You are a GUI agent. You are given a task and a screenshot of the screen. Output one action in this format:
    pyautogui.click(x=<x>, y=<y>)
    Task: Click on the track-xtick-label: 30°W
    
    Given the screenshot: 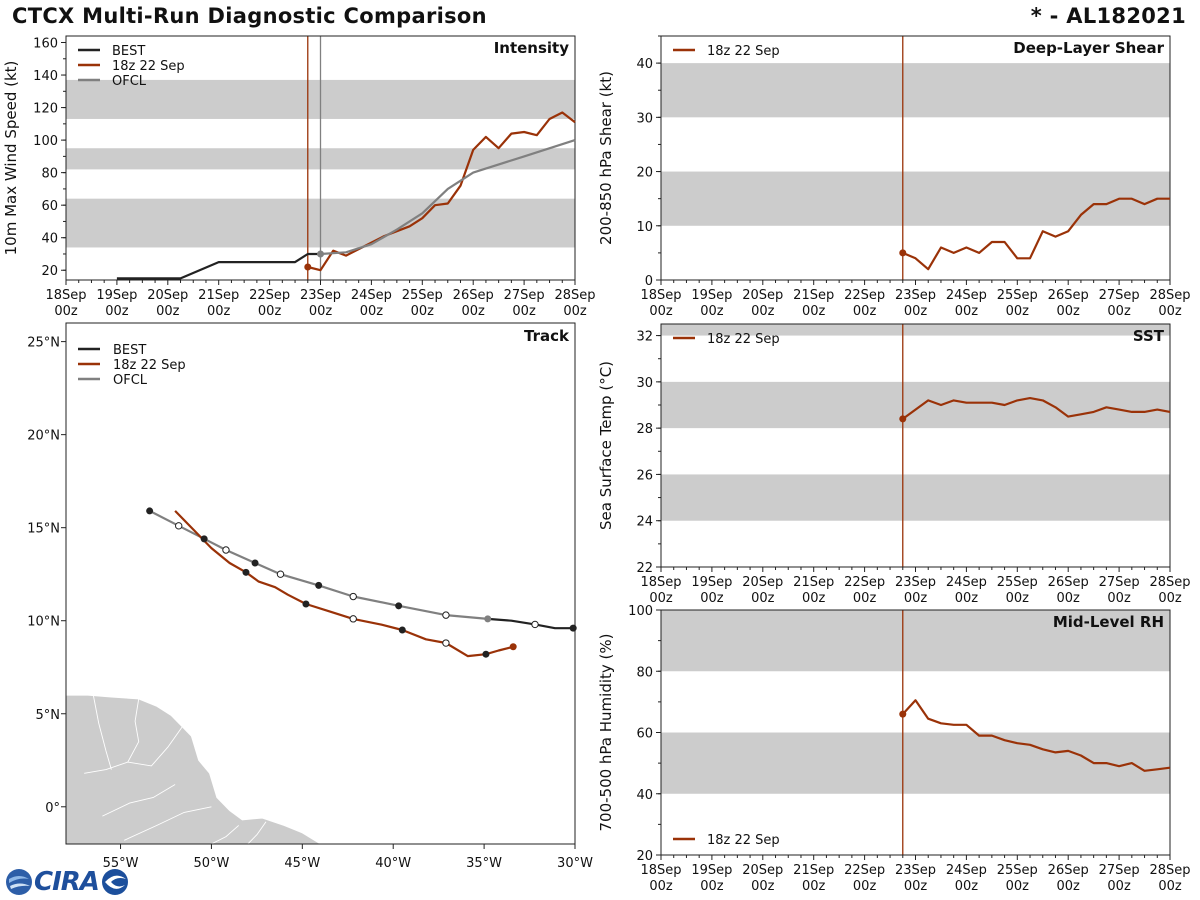 What is the action you would take?
    pyautogui.click(x=575, y=863)
    